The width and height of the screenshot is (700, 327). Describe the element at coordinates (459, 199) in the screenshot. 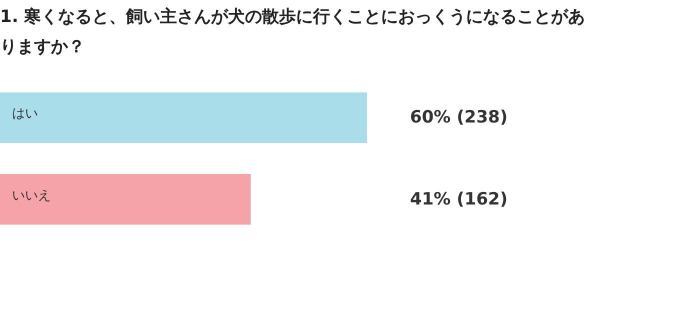

I see `data-label: 41% (162)` at that location.